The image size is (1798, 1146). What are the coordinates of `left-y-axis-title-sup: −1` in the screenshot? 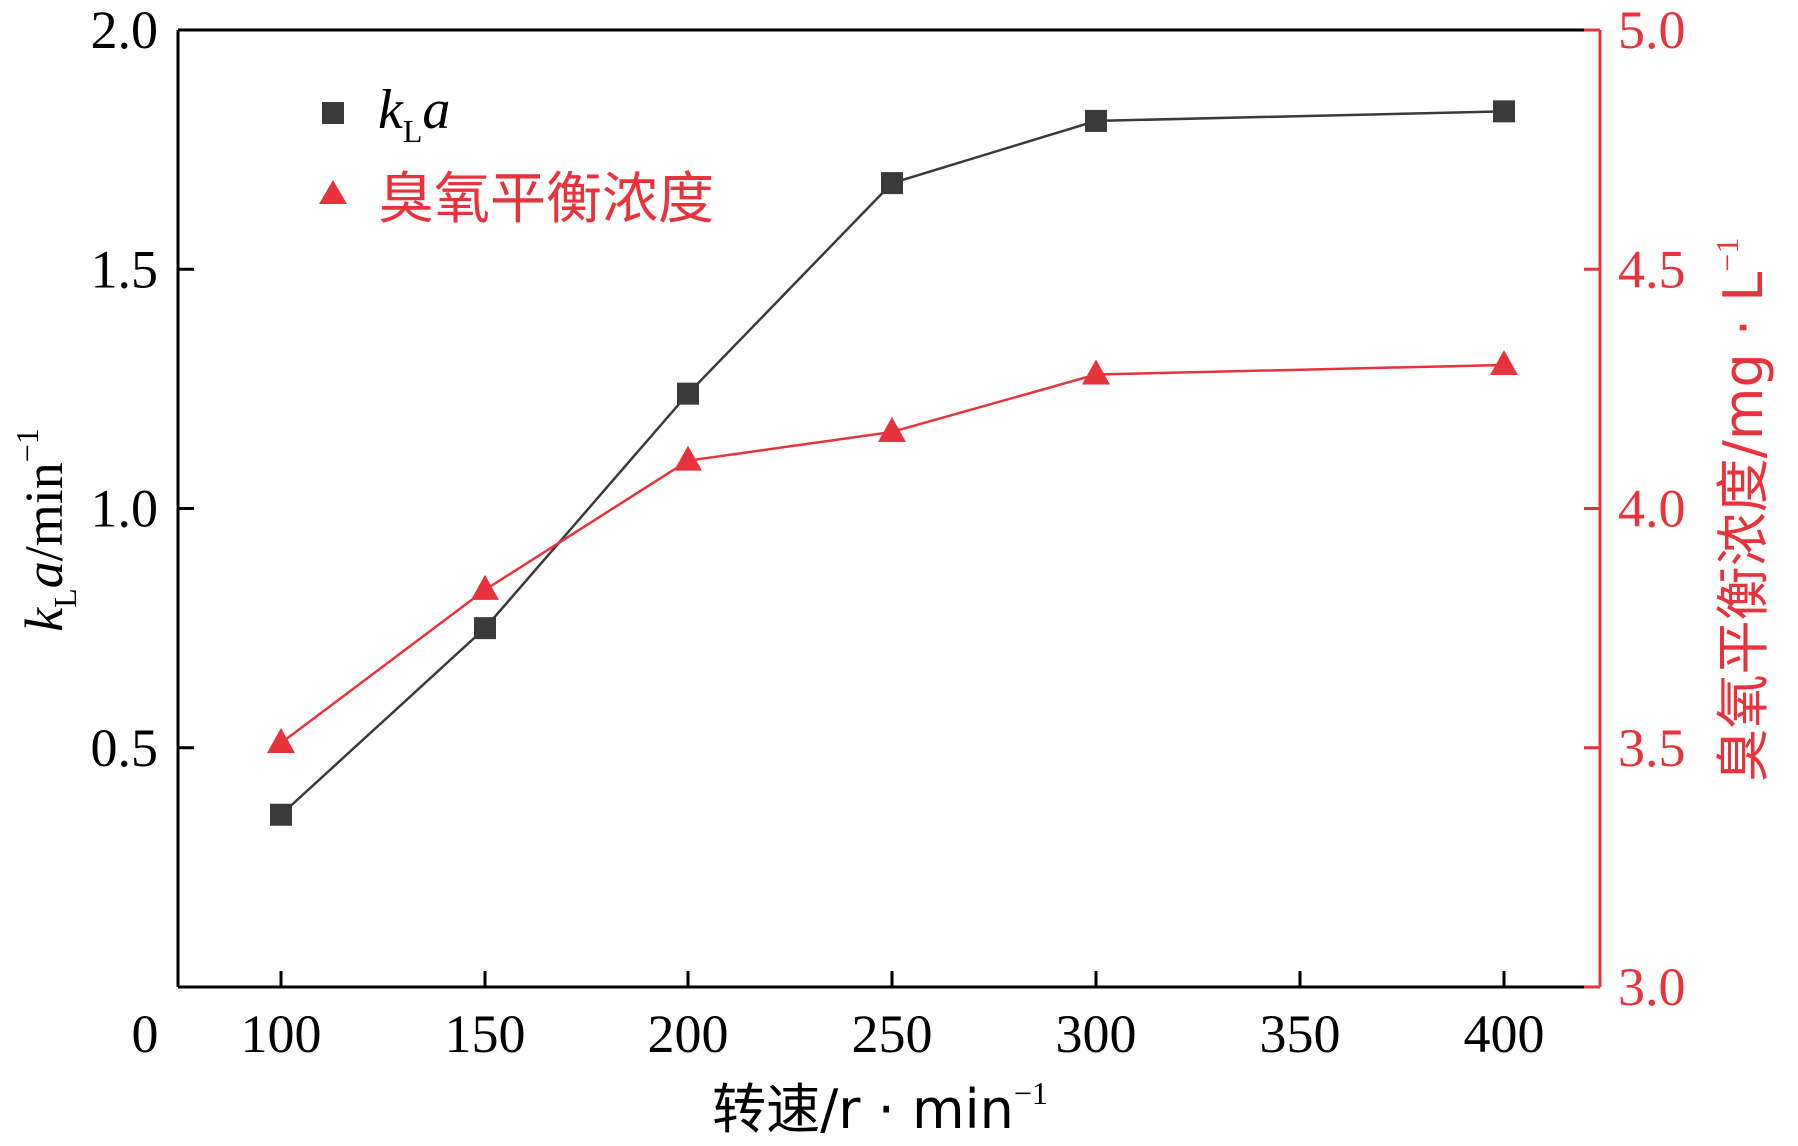 It's located at (27, 445).